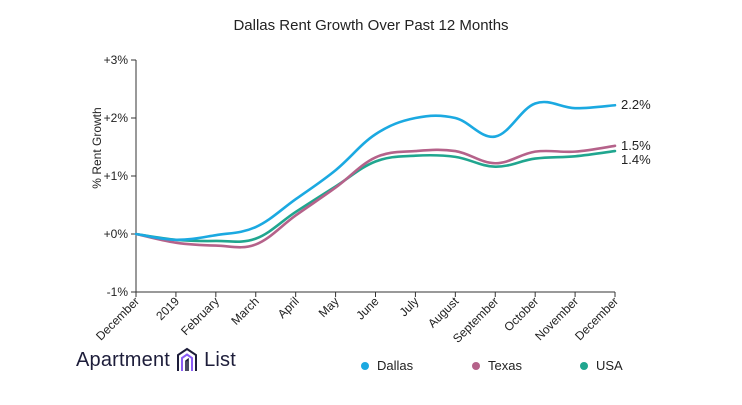  Describe the element at coordinates (636, 145) in the screenshot. I see `end-label-texas: 1.5%` at that location.